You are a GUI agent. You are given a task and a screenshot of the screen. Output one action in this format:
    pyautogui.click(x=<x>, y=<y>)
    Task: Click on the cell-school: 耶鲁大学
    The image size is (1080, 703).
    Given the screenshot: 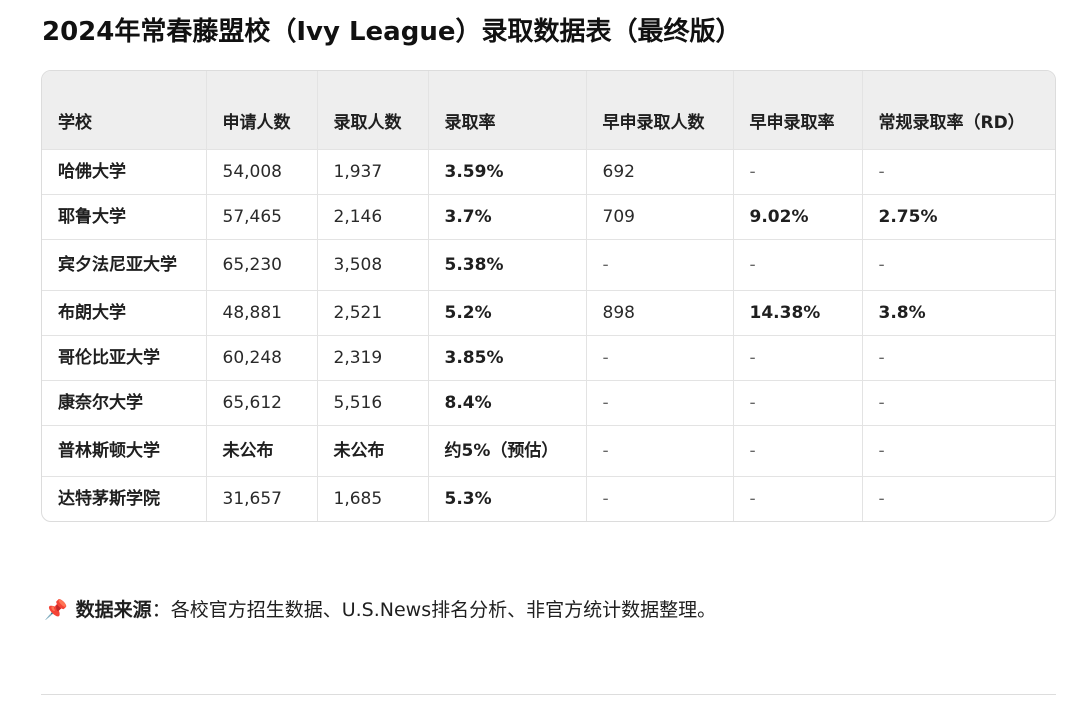 What is the action you would take?
    pyautogui.click(x=124, y=216)
    